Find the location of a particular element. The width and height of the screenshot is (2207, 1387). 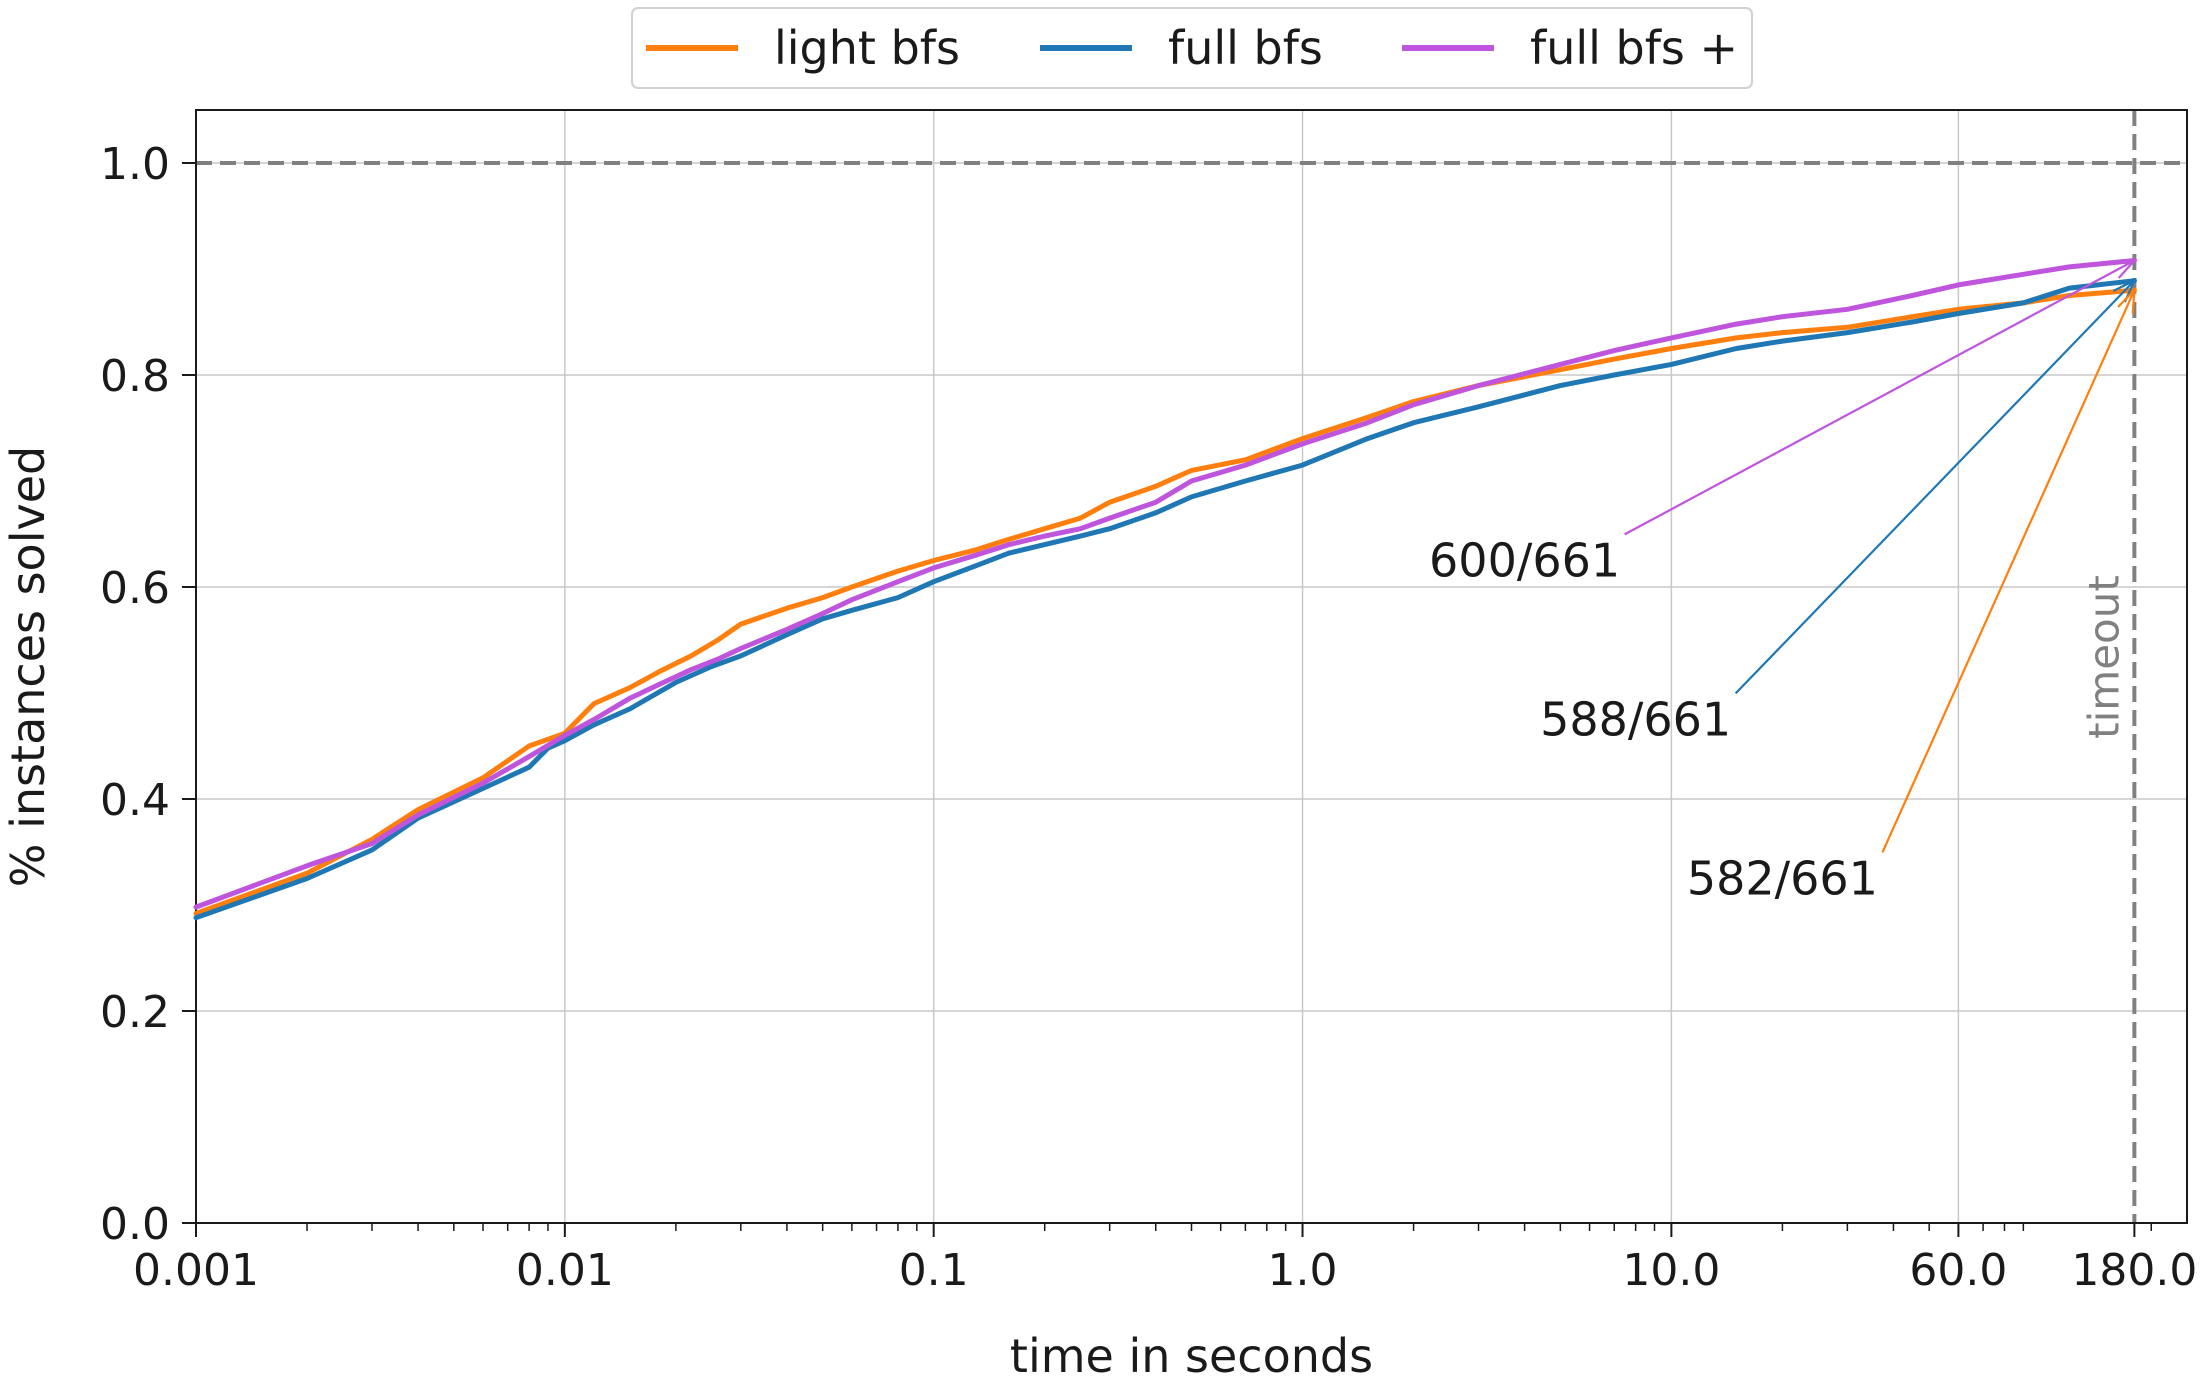

x-tick-label: 1.0 is located at coordinates (1303, 1270).